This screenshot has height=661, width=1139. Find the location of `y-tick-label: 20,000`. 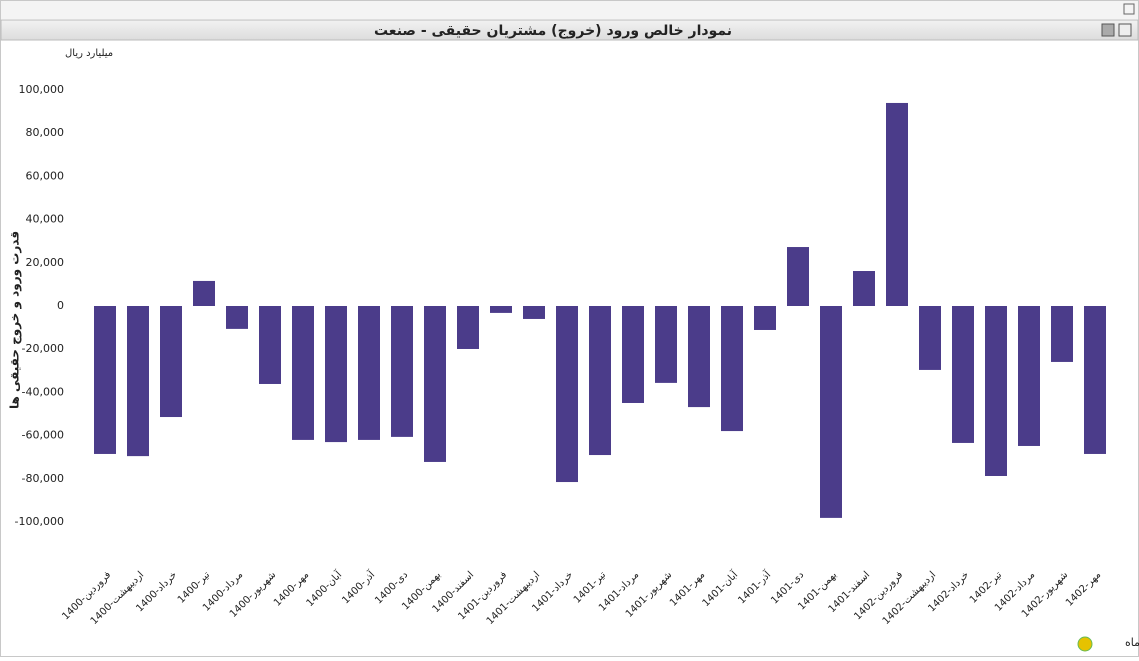

y-tick-label: 20,000 is located at coordinates (45, 262).